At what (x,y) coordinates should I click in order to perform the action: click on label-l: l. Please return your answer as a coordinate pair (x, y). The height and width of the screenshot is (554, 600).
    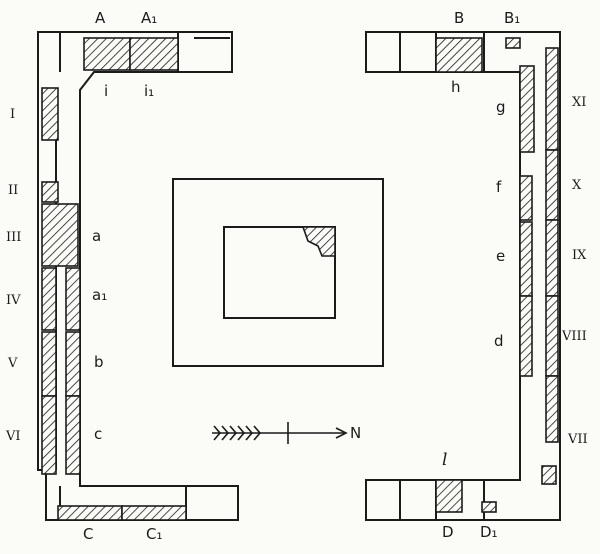
    Looking at the image, I should click on (445, 460).